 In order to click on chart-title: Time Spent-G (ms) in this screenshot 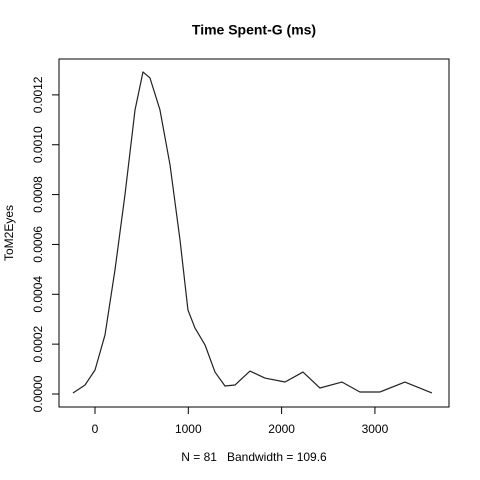, I will do `click(254, 30)`.